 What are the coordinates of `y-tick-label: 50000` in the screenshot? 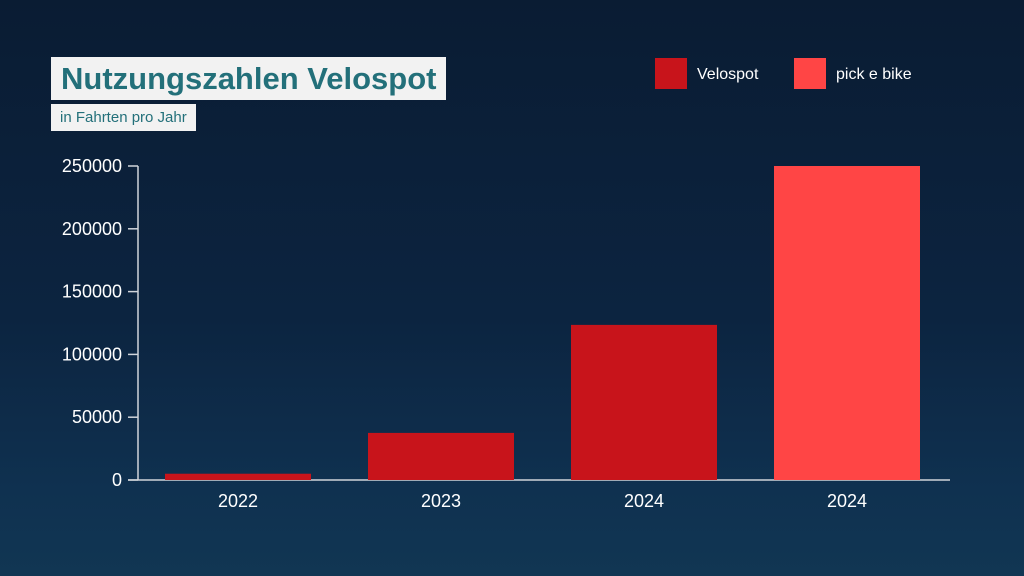 It's located at (97, 417).